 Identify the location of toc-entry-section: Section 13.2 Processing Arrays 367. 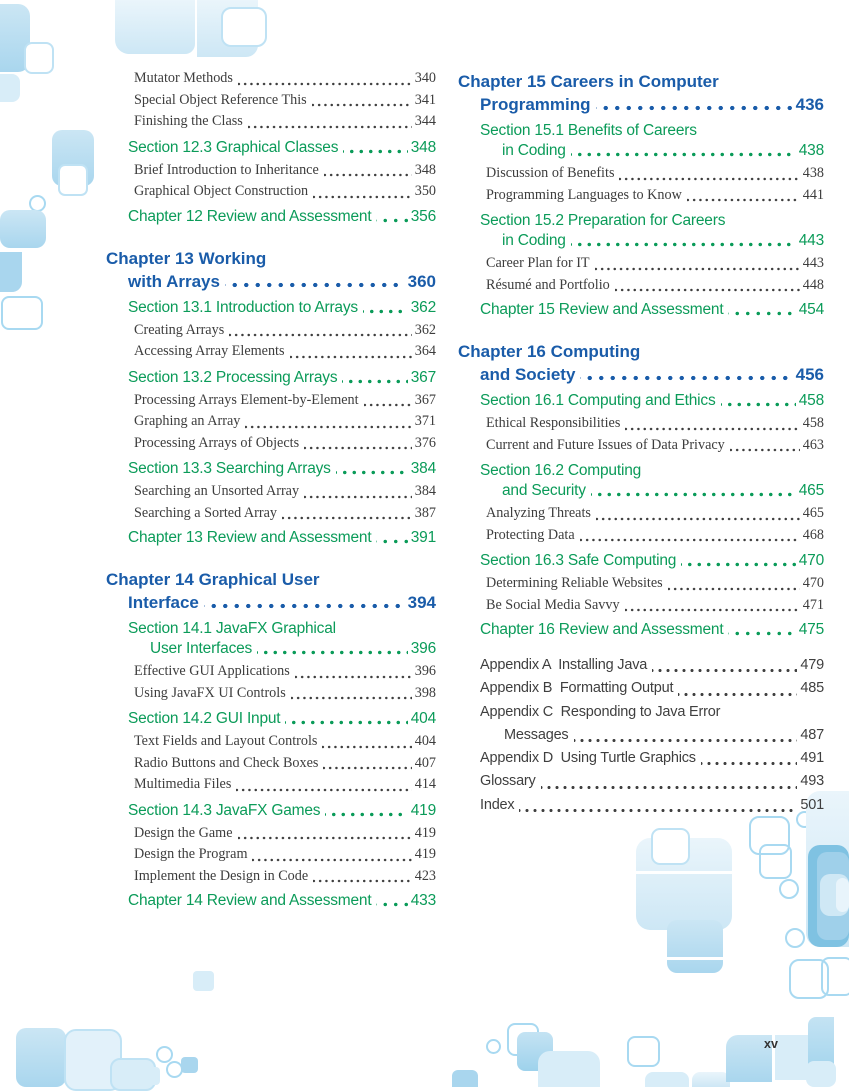
(271, 377).